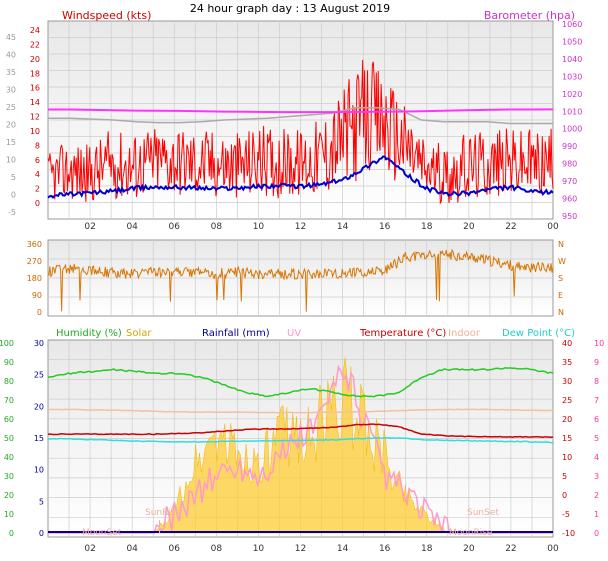 The height and width of the screenshot is (561, 608). Describe the element at coordinates (569, 181) in the screenshot. I see `axis-tick-label: 970` at that location.